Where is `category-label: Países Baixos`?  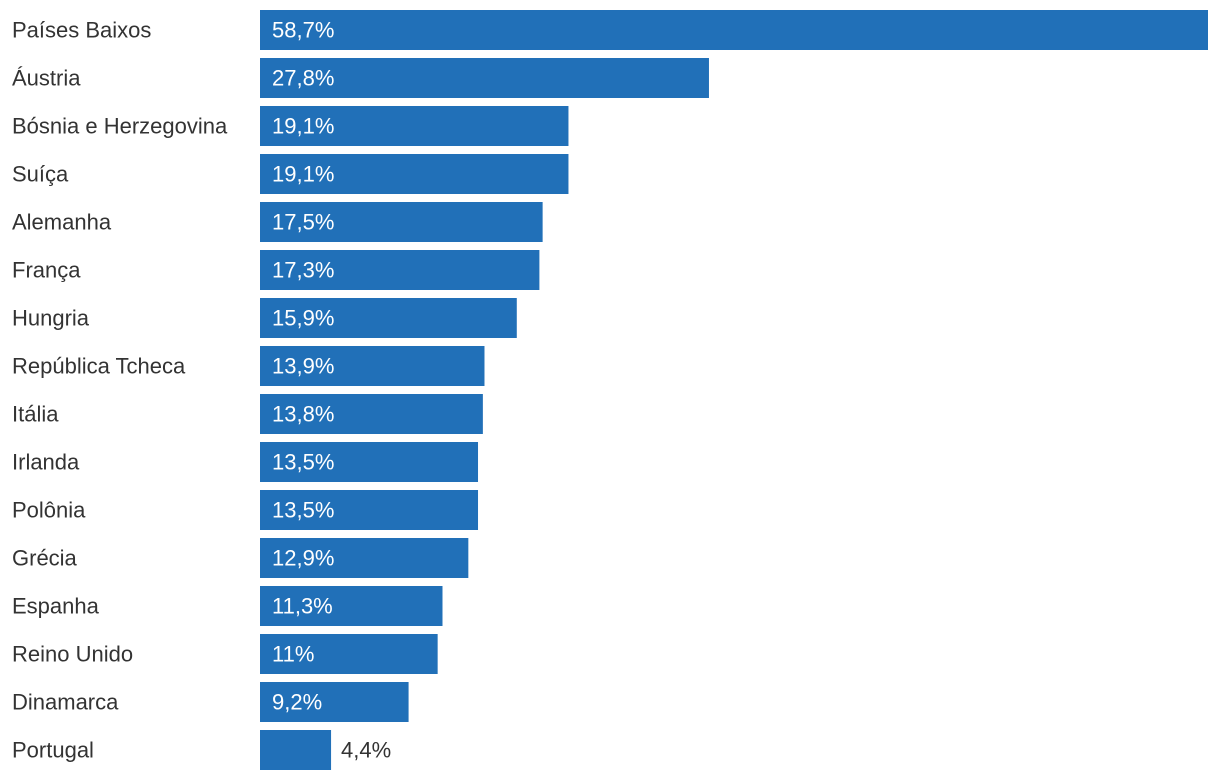
category-label: Países Baixos is located at coordinates (81, 30).